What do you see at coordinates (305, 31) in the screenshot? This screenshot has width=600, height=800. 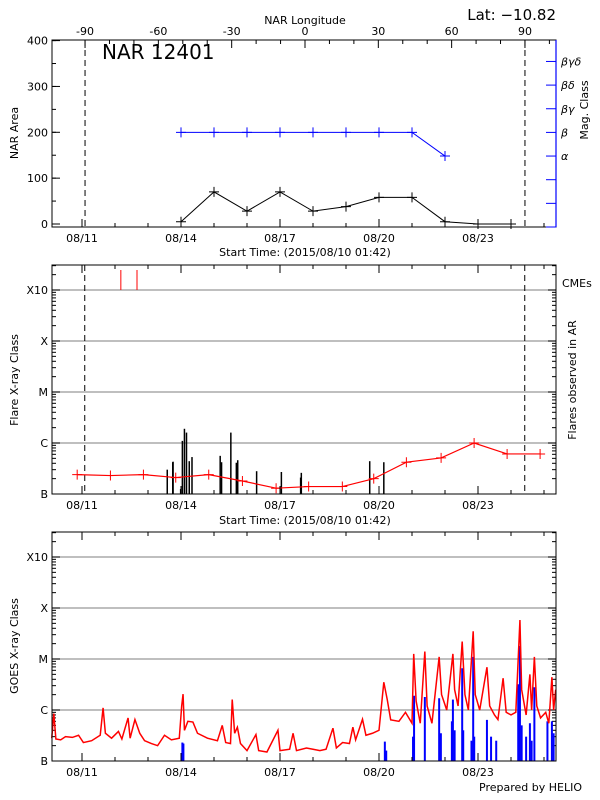 I see `longitude-tick-label: 0` at bounding box center [305, 31].